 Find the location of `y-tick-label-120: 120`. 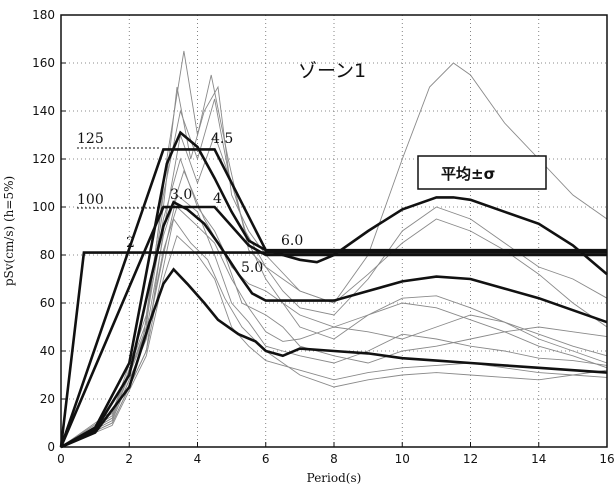

y-tick-label-120: 120 is located at coordinates (43, 159).